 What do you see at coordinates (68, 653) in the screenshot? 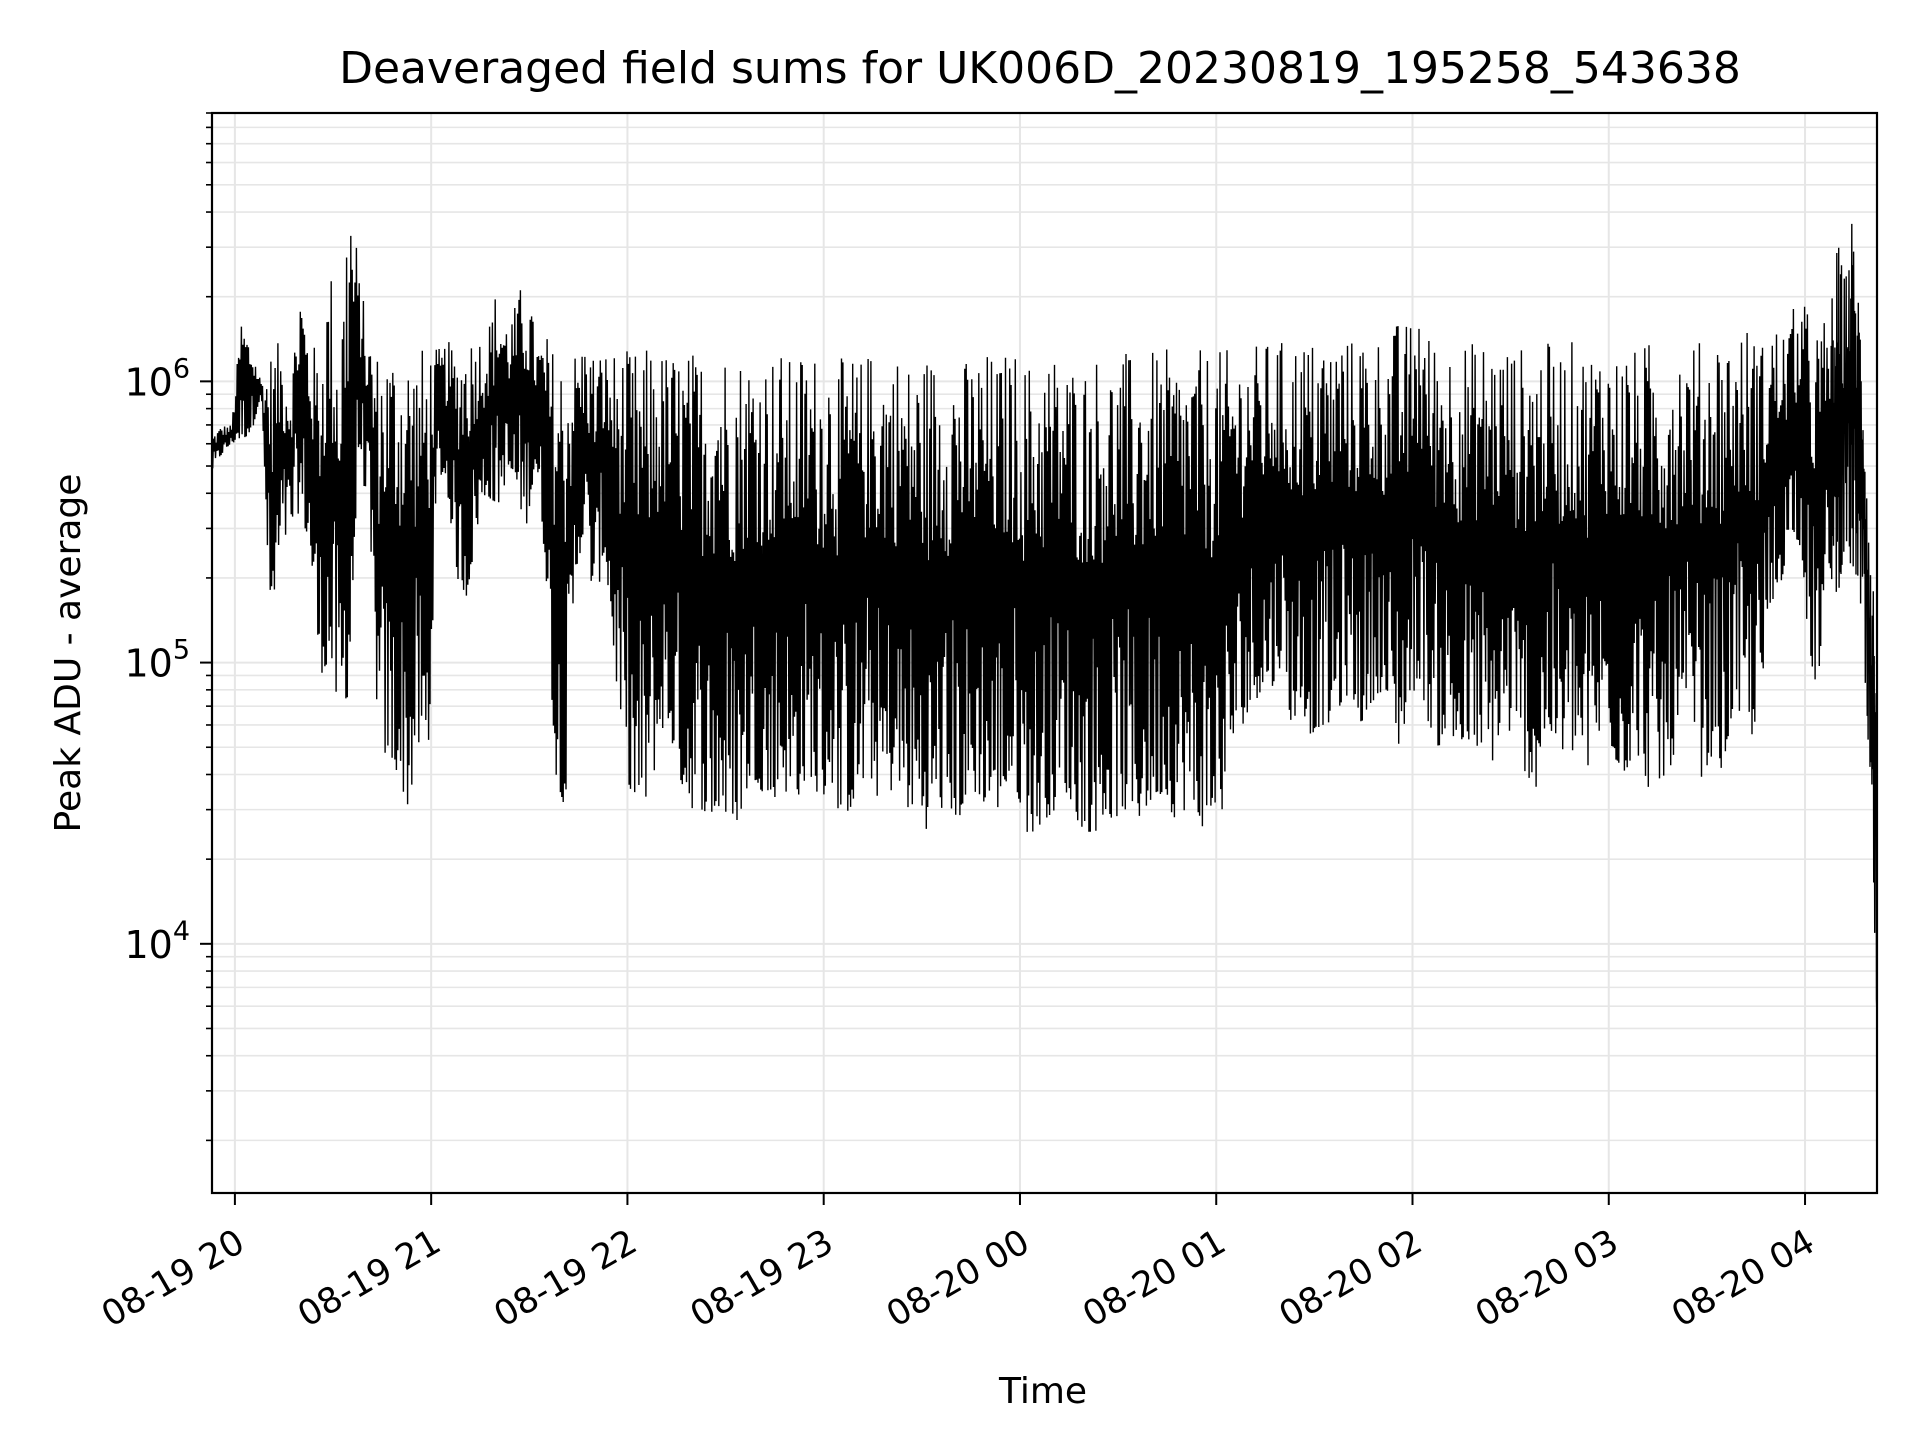
I see `y-axis-label: Peak ADU - average` at bounding box center [68, 653].